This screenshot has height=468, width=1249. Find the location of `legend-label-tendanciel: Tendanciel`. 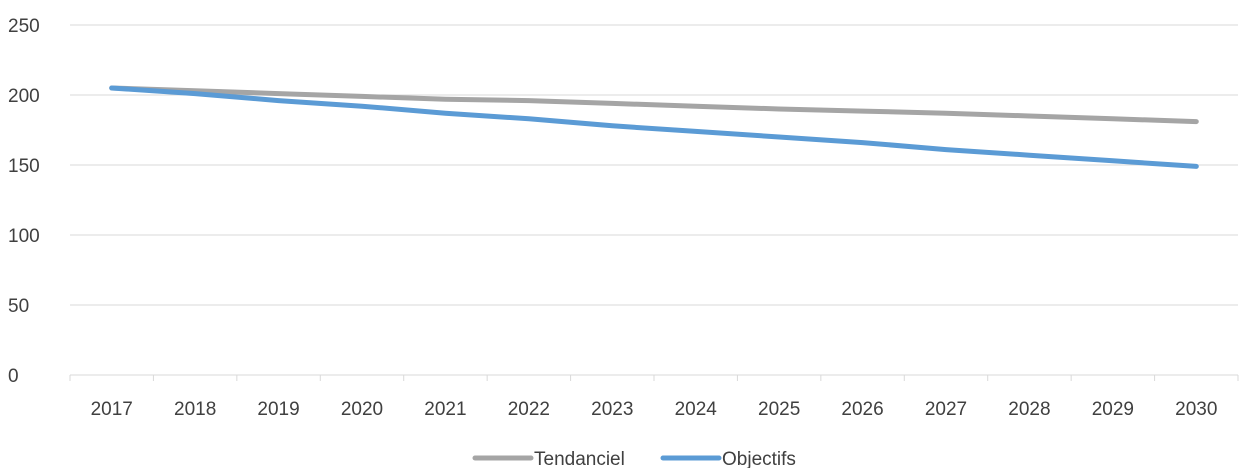

legend-label-tendanciel: Tendanciel is located at coordinates (579, 458).